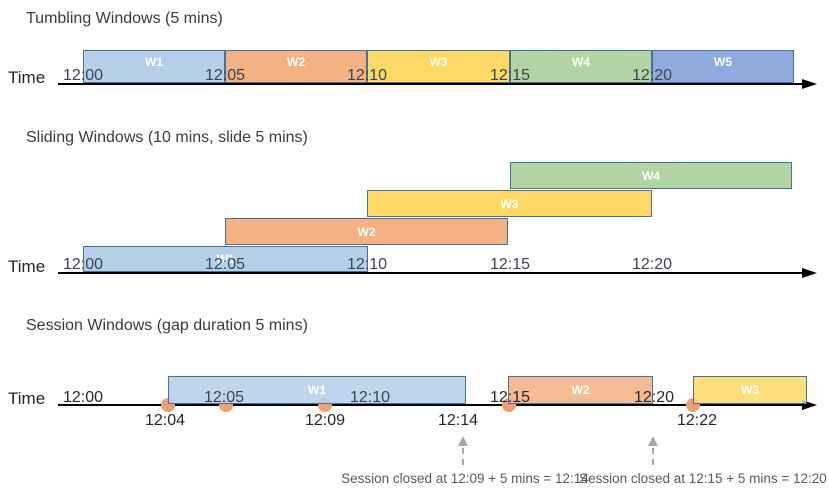 This screenshot has height=498, width=829. I want to click on tumbling-tick-1200: 12:00, so click(83, 75).